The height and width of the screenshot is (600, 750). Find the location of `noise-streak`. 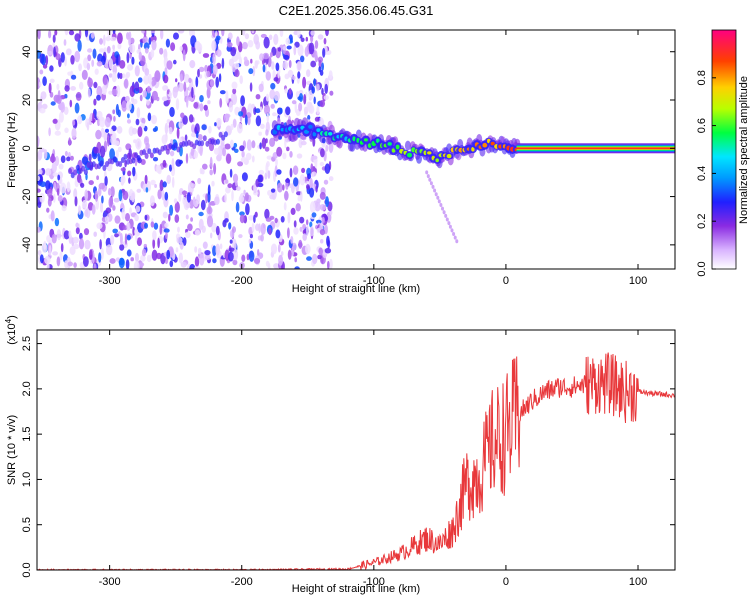

noise-streak is located at coordinates (202, 143).